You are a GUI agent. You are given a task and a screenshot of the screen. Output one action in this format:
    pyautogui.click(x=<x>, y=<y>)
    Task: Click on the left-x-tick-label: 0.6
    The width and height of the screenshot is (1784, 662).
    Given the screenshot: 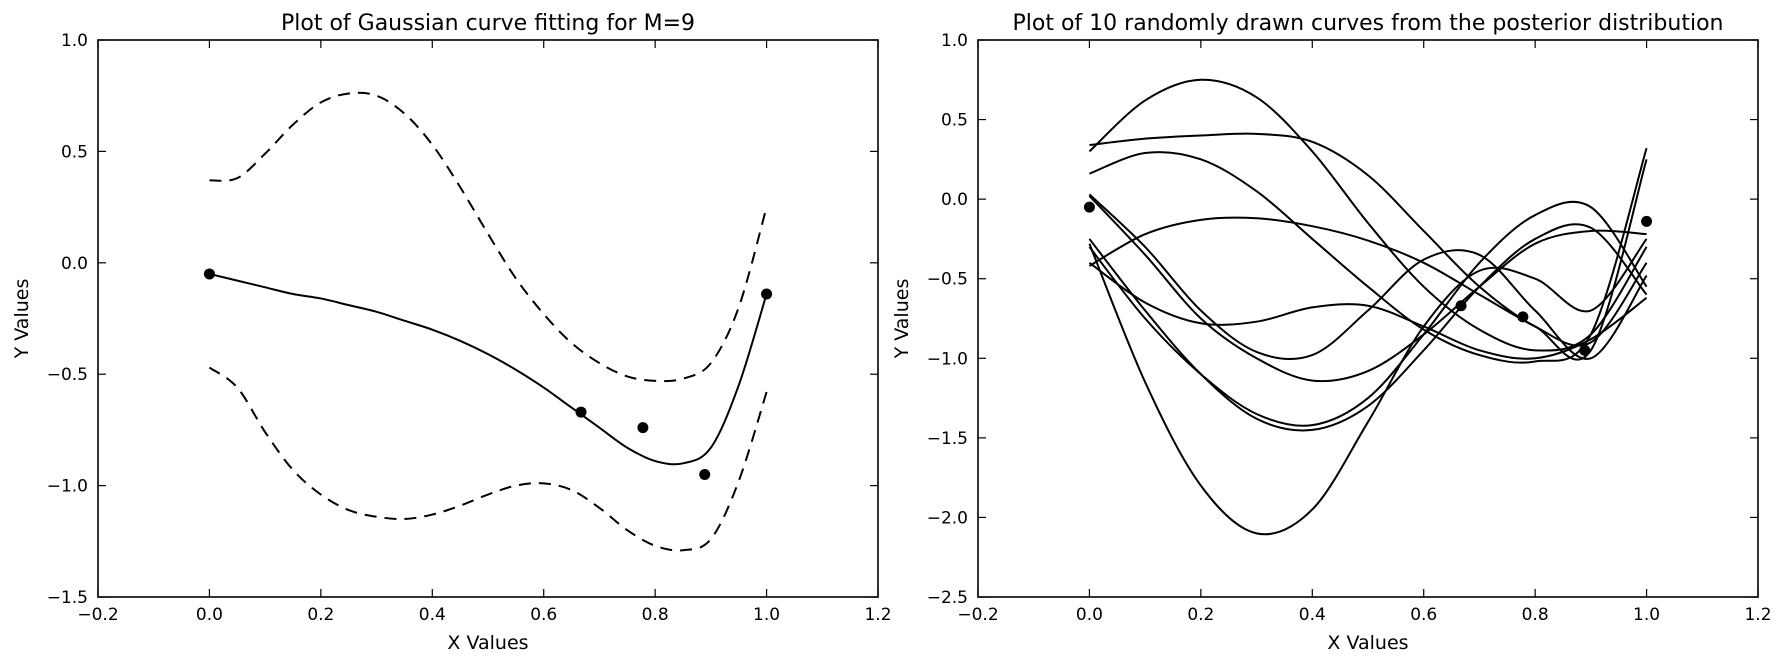 What is the action you would take?
    pyautogui.click(x=543, y=615)
    